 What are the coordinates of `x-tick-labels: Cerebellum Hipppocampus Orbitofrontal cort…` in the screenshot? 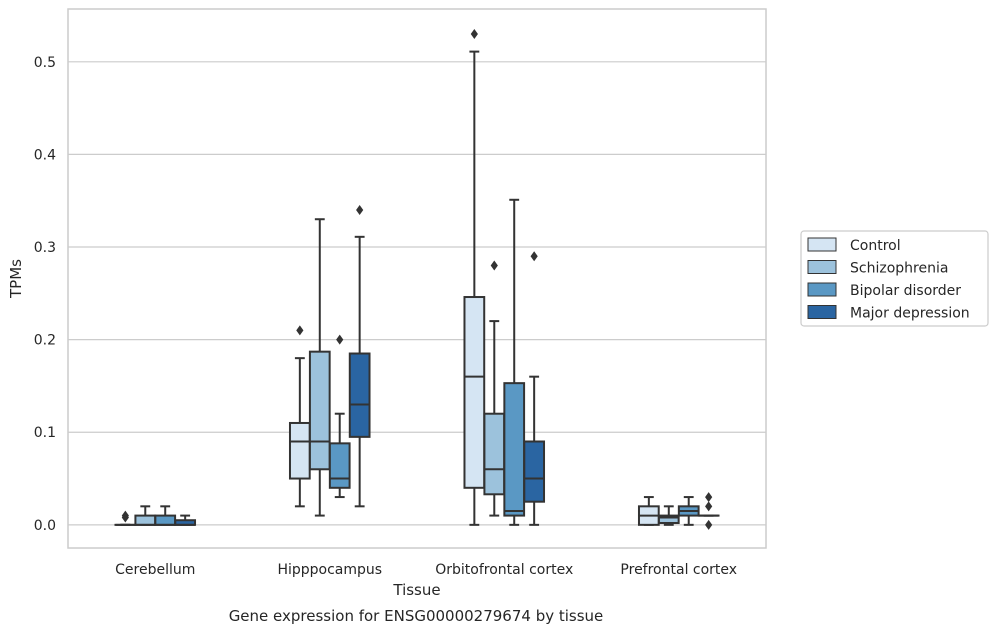 It's located at (426, 570).